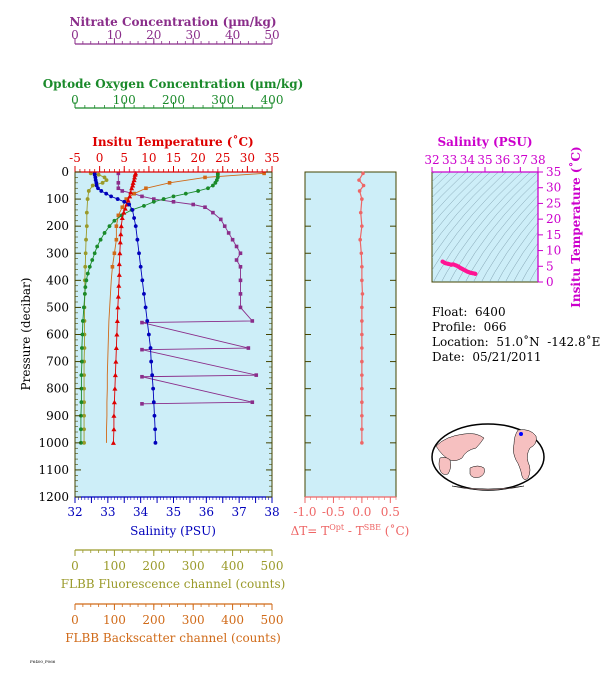 The width and height of the screenshot is (608, 684). Describe the element at coordinates (172, 141) in the screenshot. I see `temperature-axis-label: Insitu Temperature (˚C)` at that location.